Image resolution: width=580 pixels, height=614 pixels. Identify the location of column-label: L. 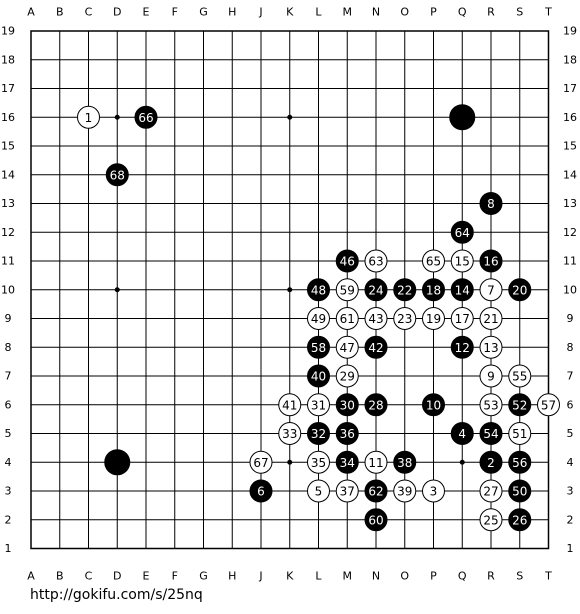
(318, 12).